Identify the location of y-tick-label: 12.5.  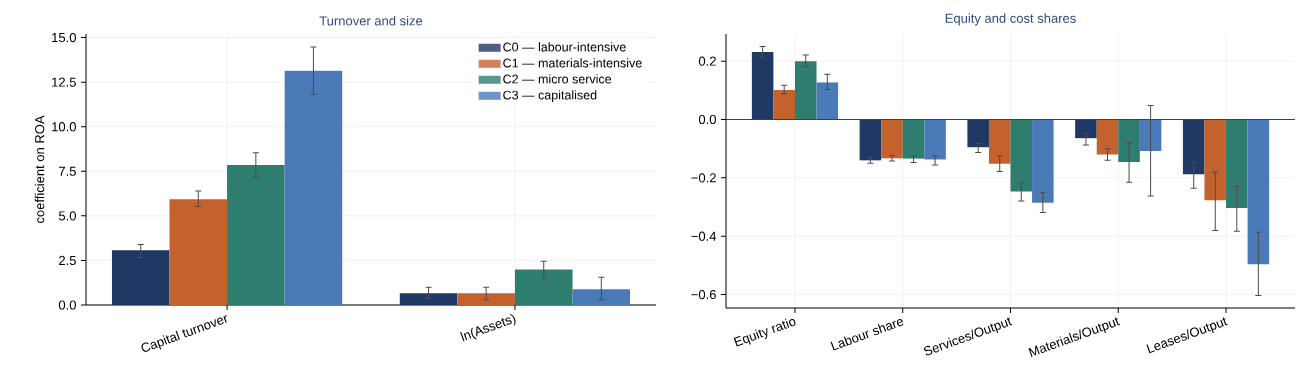
(64, 82).